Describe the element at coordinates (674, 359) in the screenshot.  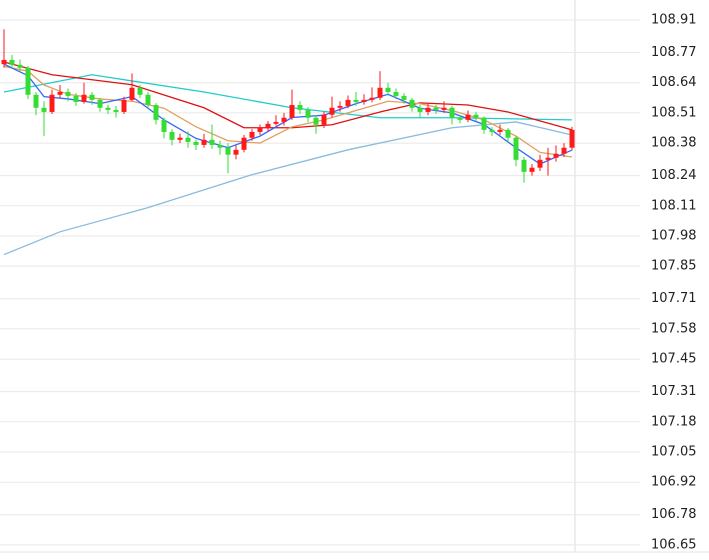
I see `y-tick-label: 107.45` at that location.